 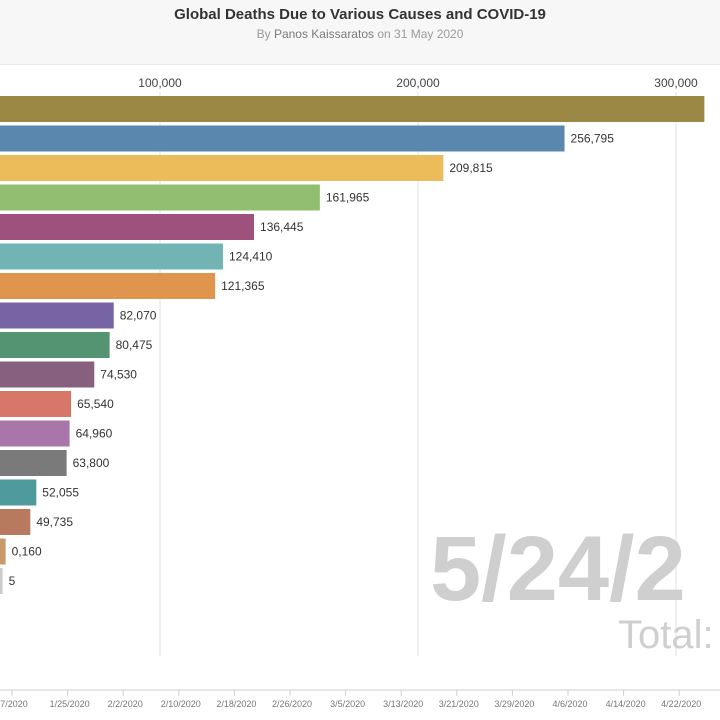 I want to click on bar-value-label: 82,070, so click(x=138, y=316).